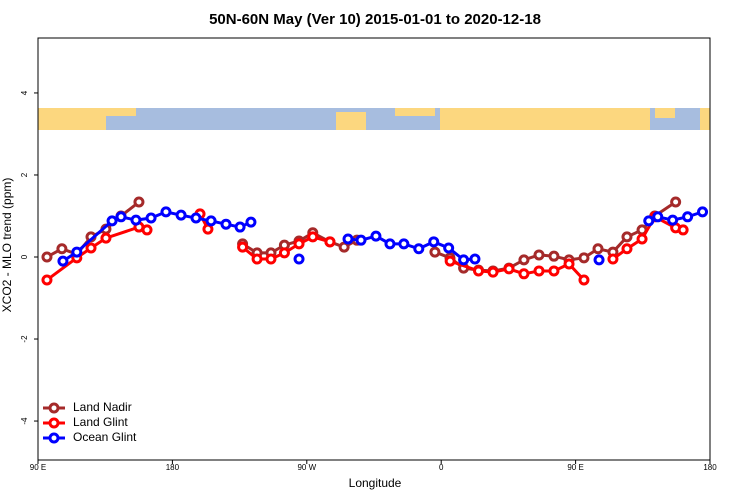 The width and height of the screenshot is (750, 500). I want to click on map-strip, so click(374, 119).